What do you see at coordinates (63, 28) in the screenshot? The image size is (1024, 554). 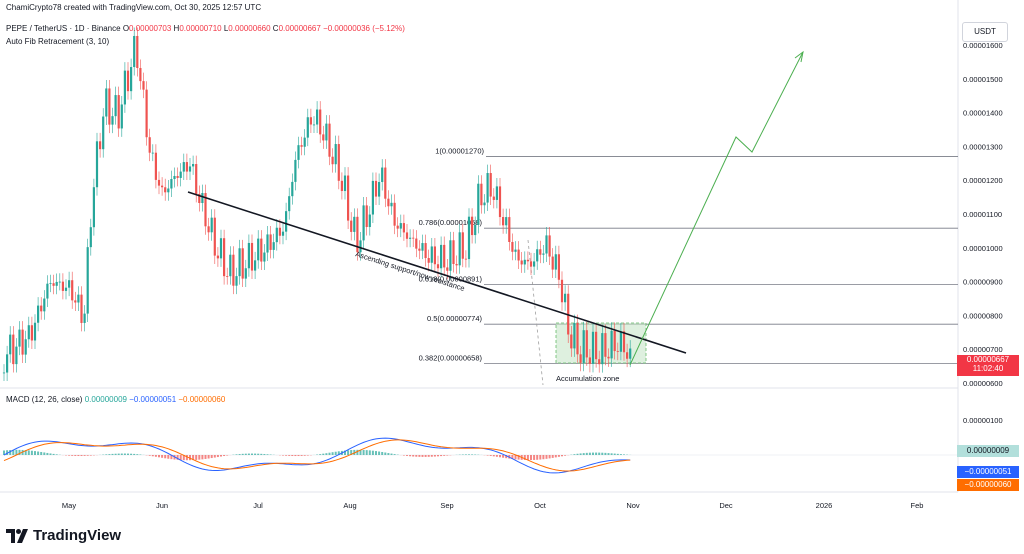 I see `symbol-name: PEPE / TetherUS · 1D · Binance` at bounding box center [63, 28].